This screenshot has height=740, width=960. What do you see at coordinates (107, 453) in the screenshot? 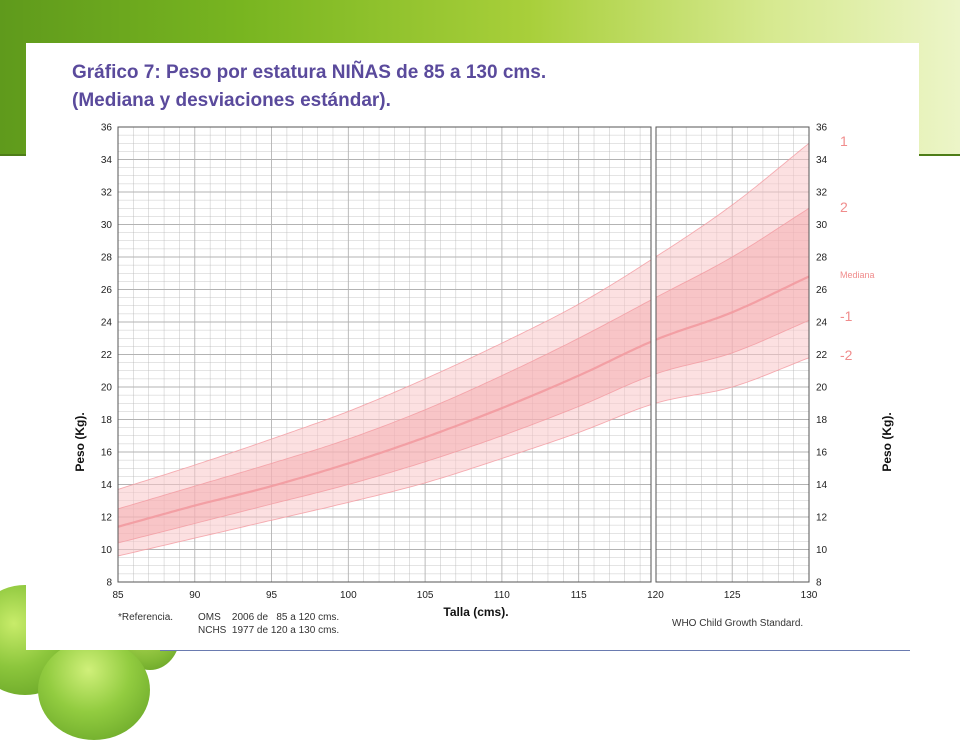
I see `y-tick-label-left: 16` at bounding box center [107, 453].